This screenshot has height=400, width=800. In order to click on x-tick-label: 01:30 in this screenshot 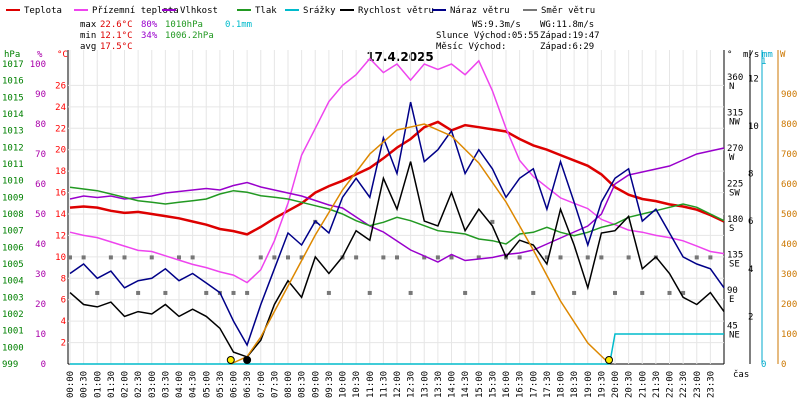, I will do `click(112, 384)`.